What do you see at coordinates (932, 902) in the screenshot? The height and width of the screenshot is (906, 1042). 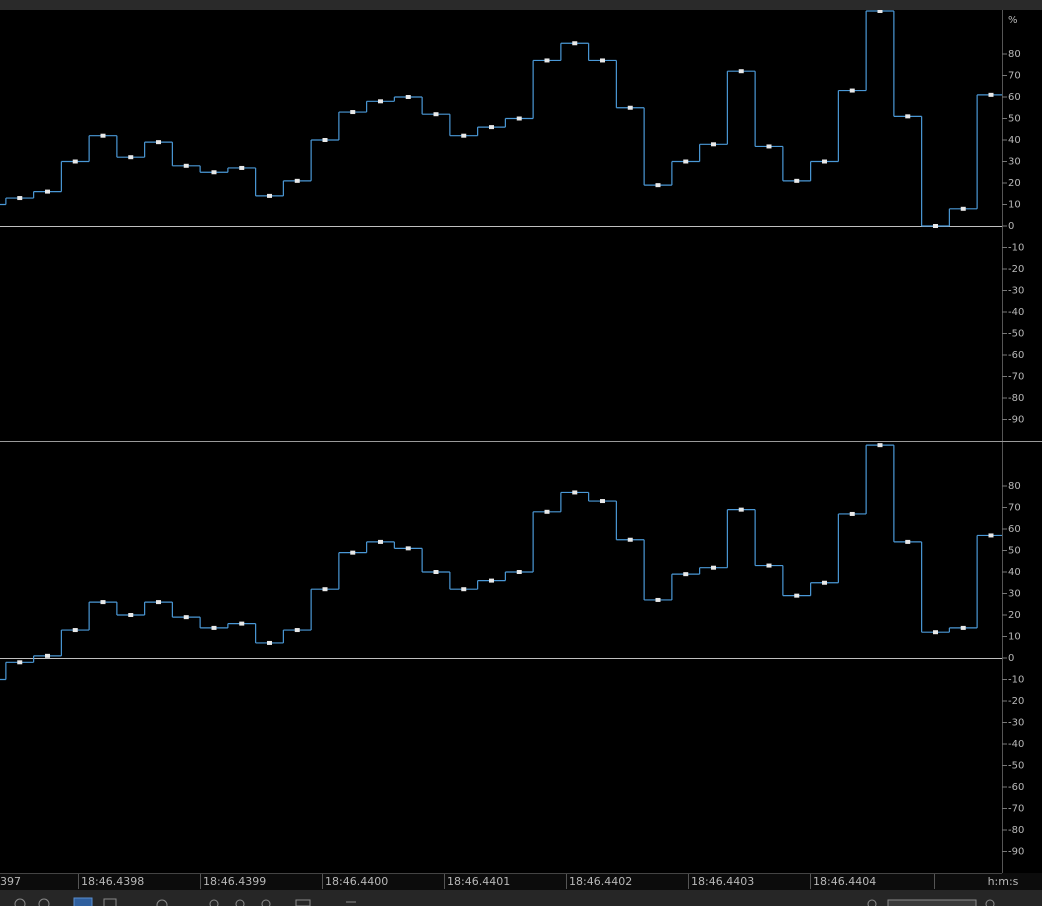 I see `zoom-slider` at bounding box center [932, 902].